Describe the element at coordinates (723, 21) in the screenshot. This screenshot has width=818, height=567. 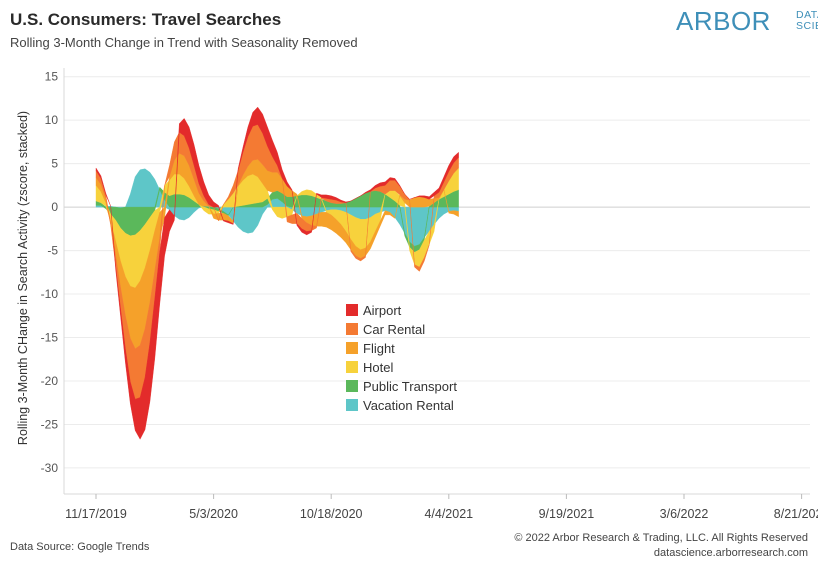
I see `logo-wordmark: ARBOR` at that location.